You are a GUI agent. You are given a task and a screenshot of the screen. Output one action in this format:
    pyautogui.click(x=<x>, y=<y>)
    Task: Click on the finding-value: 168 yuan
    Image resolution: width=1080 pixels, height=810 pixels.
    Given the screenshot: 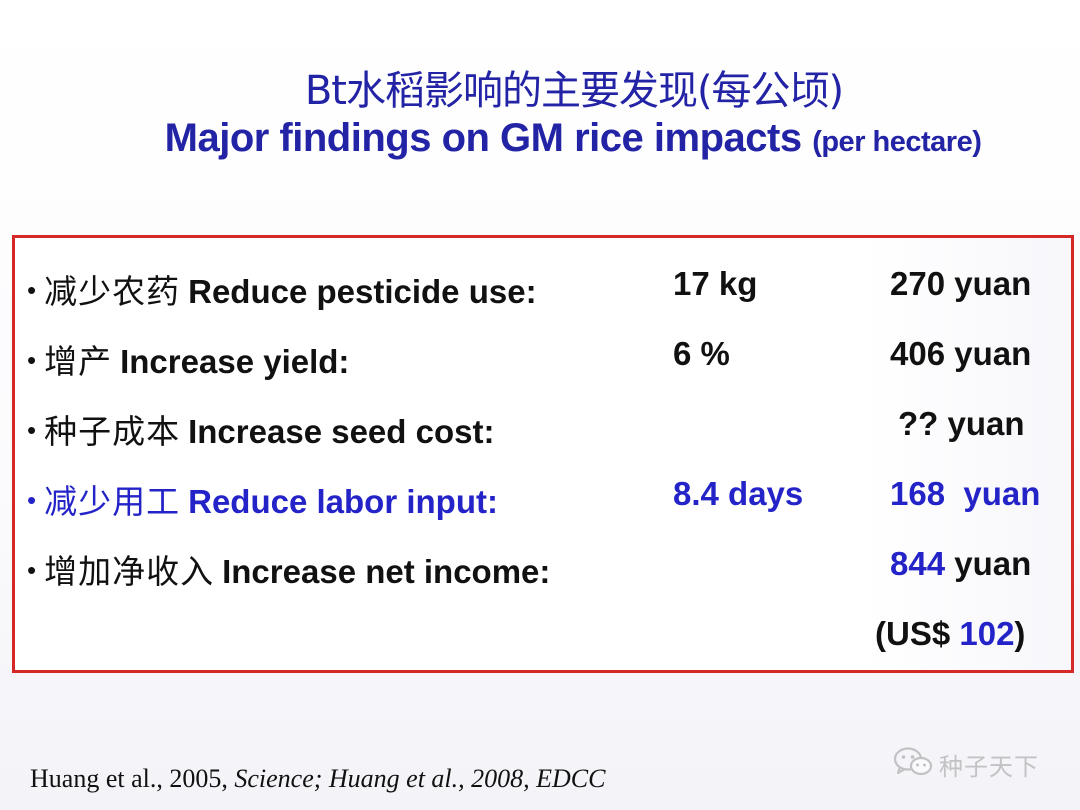 What is the action you would take?
    pyautogui.click(x=965, y=493)
    